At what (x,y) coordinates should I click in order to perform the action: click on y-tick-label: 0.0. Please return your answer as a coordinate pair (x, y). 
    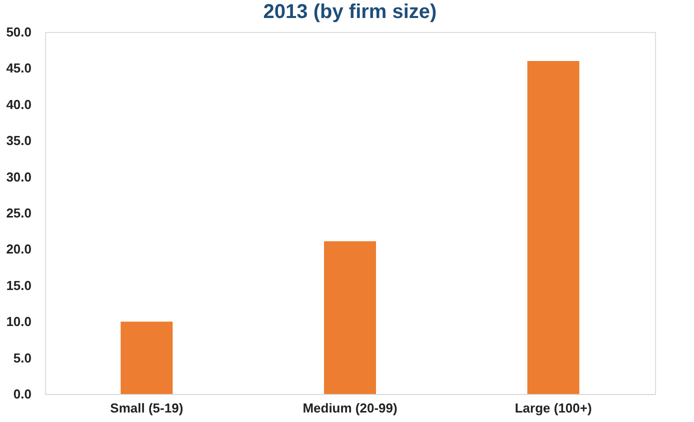
    Looking at the image, I should click on (22, 394).